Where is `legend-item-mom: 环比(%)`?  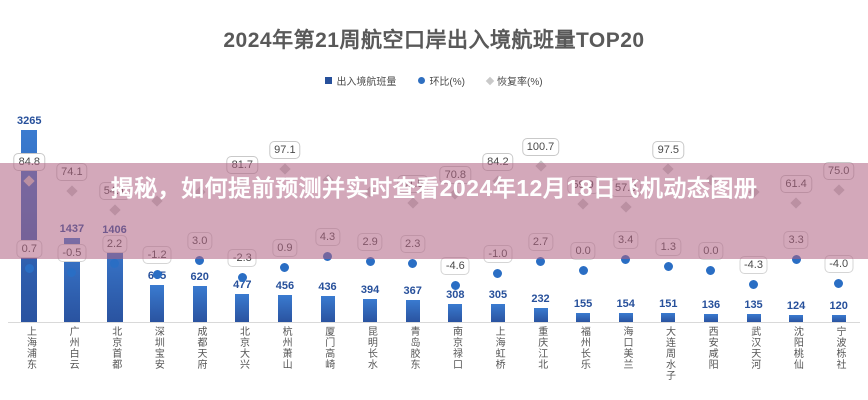
legend-item-mom: 环比(%) is located at coordinates (441, 80).